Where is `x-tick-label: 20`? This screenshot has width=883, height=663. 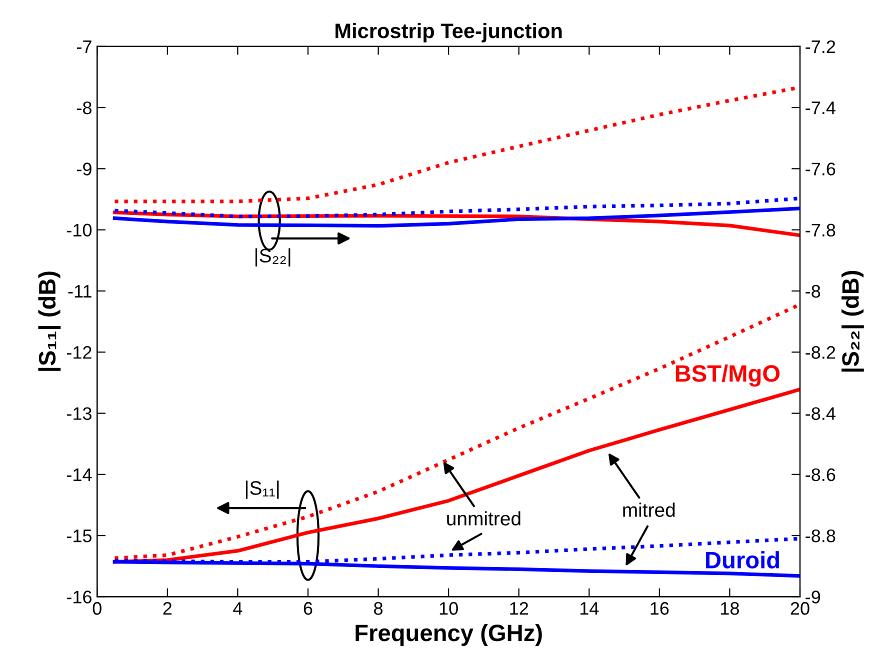
x-tick-label: 20 is located at coordinates (800, 608).